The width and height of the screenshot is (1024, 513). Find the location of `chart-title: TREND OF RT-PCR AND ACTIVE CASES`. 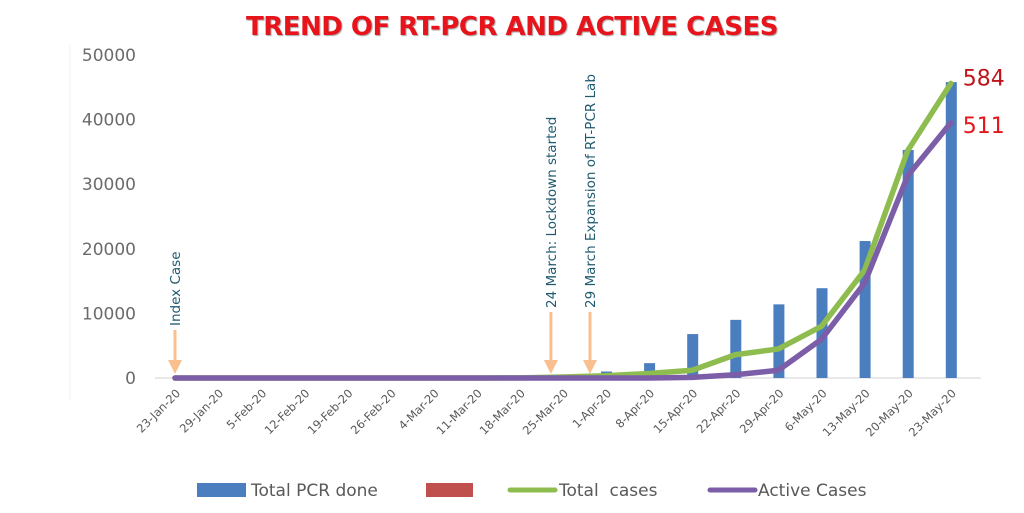

chart-title: TREND OF RT-PCR AND ACTIVE CASES is located at coordinates (512, 27).